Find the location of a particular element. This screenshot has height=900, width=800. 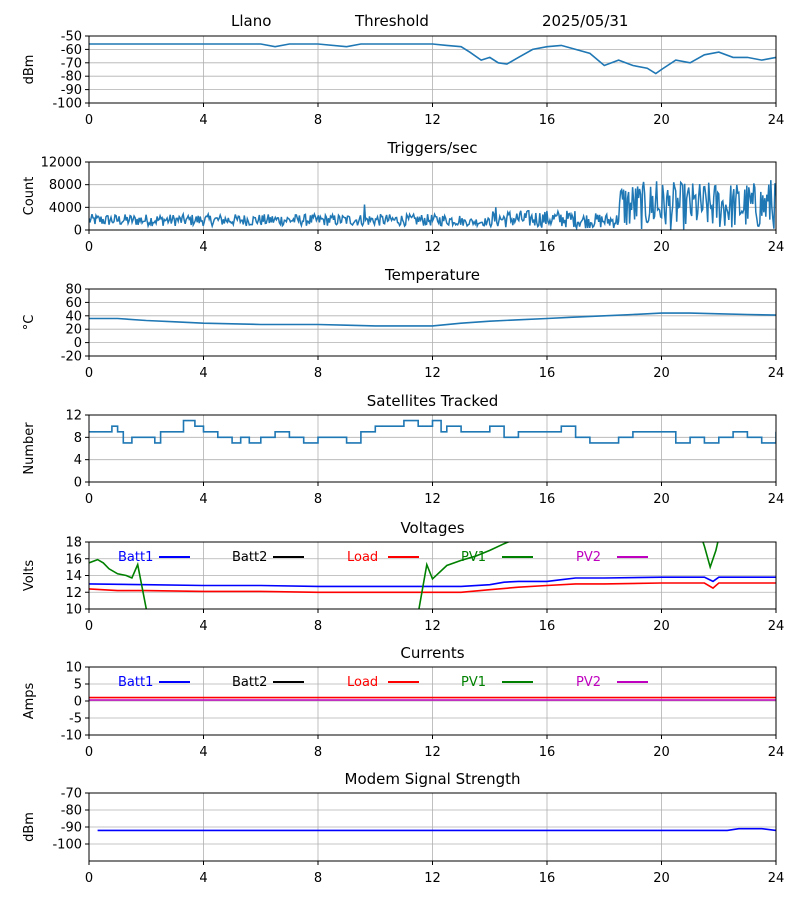

y-tick-label: 4000 is located at coordinates (65, 208).